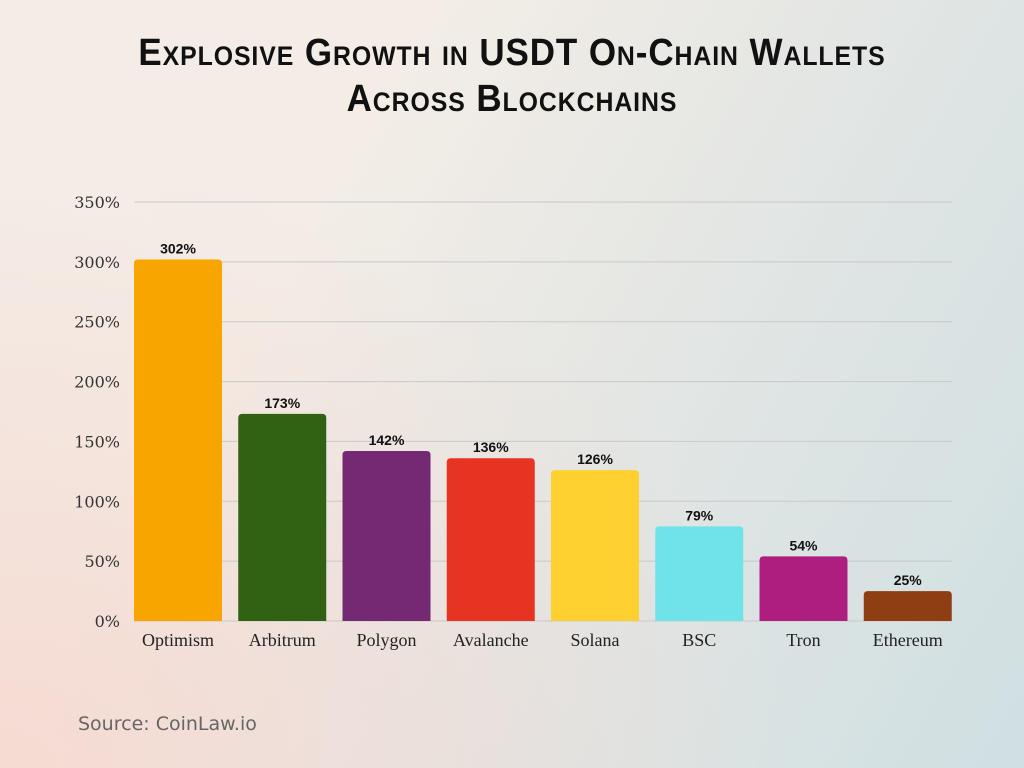  Describe the element at coordinates (107, 621) in the screenshot. I see `y-tick-label: 0%` at that location.